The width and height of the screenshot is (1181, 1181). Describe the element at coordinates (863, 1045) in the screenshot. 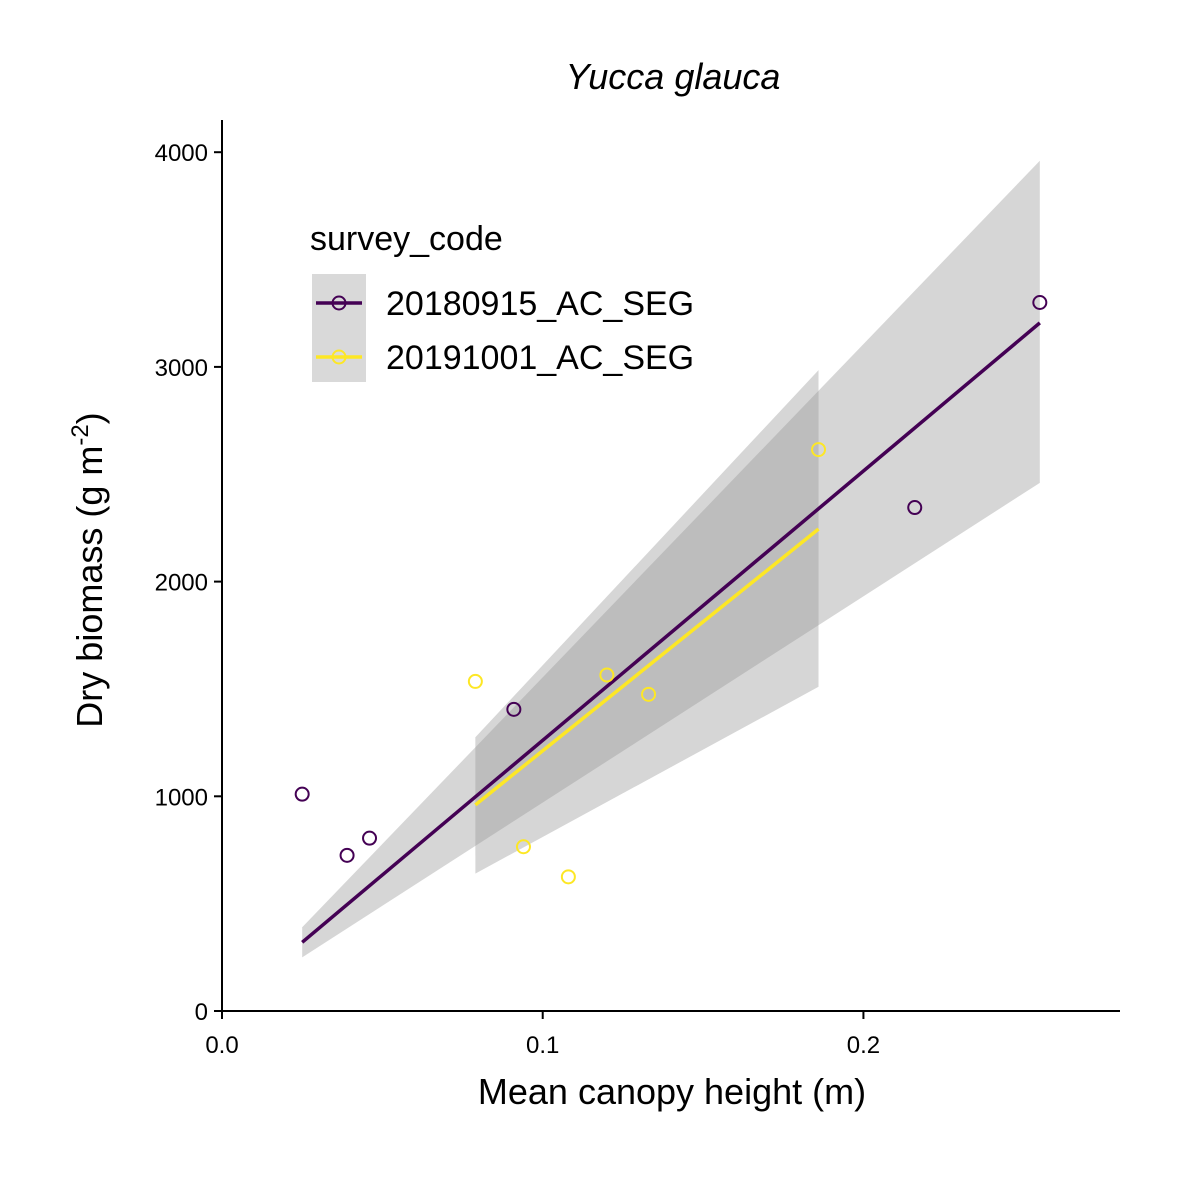

I see `x-tick-label: 0.2` at that location.